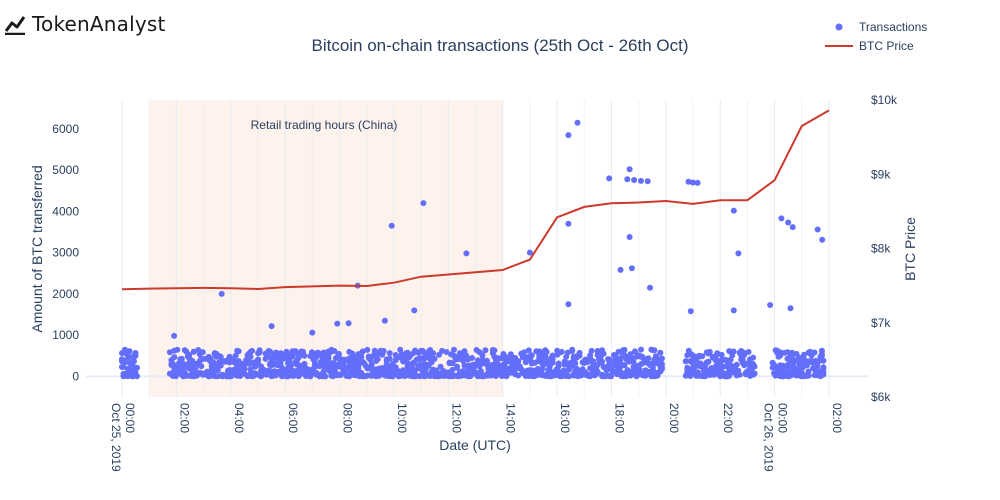  I want to click on legend: Transactions BTC Price, so click(876, 36).